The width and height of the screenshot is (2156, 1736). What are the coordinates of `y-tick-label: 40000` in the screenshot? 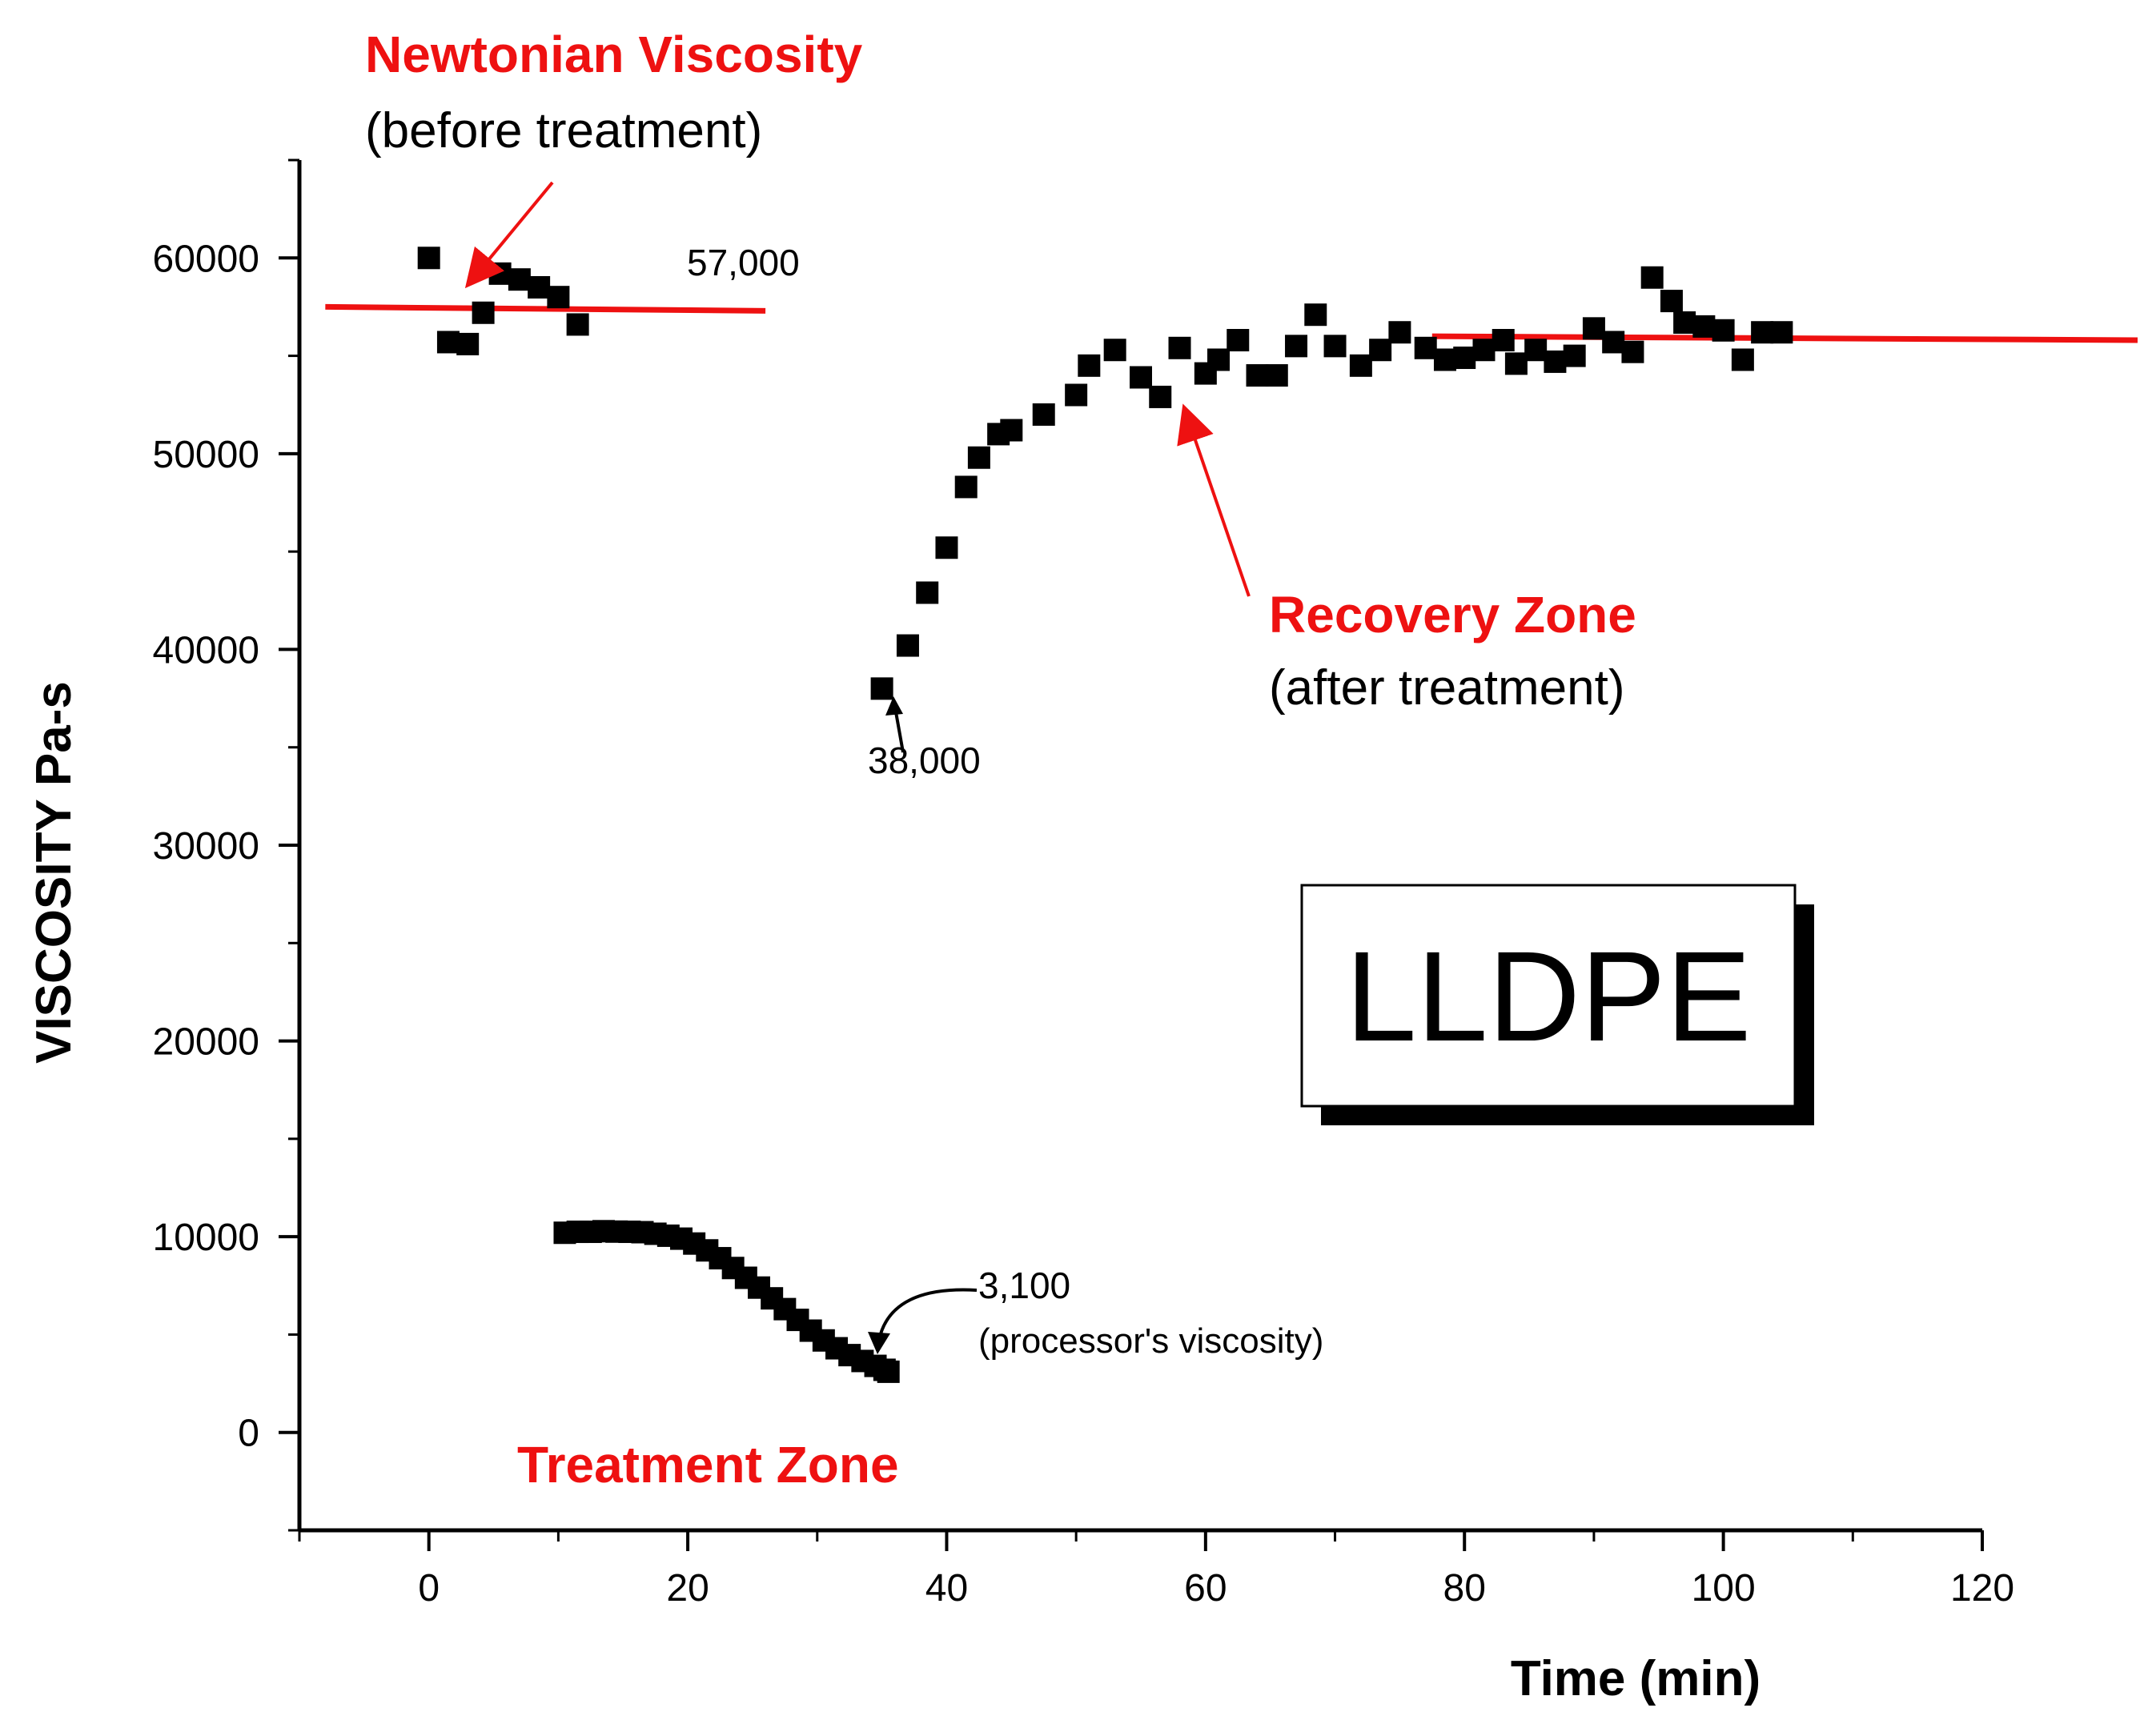 It's located at (206, 650).